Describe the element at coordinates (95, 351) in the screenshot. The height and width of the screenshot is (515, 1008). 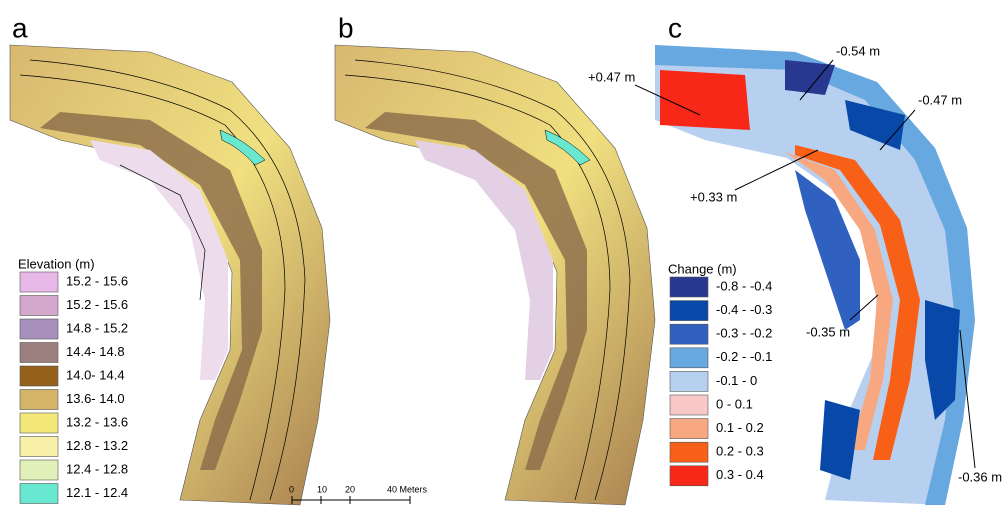
I see `legend-label: 14.4- 14.8` at that location.